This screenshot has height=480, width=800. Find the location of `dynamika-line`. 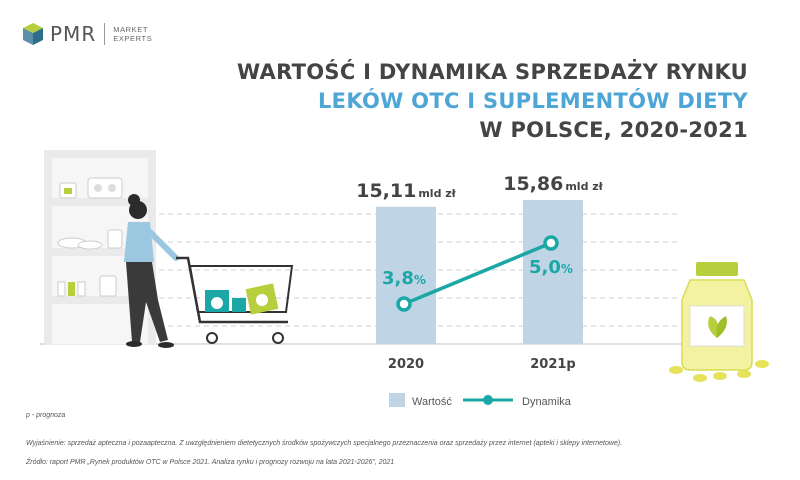

dynamika-line is located at coordinates (477, 273).